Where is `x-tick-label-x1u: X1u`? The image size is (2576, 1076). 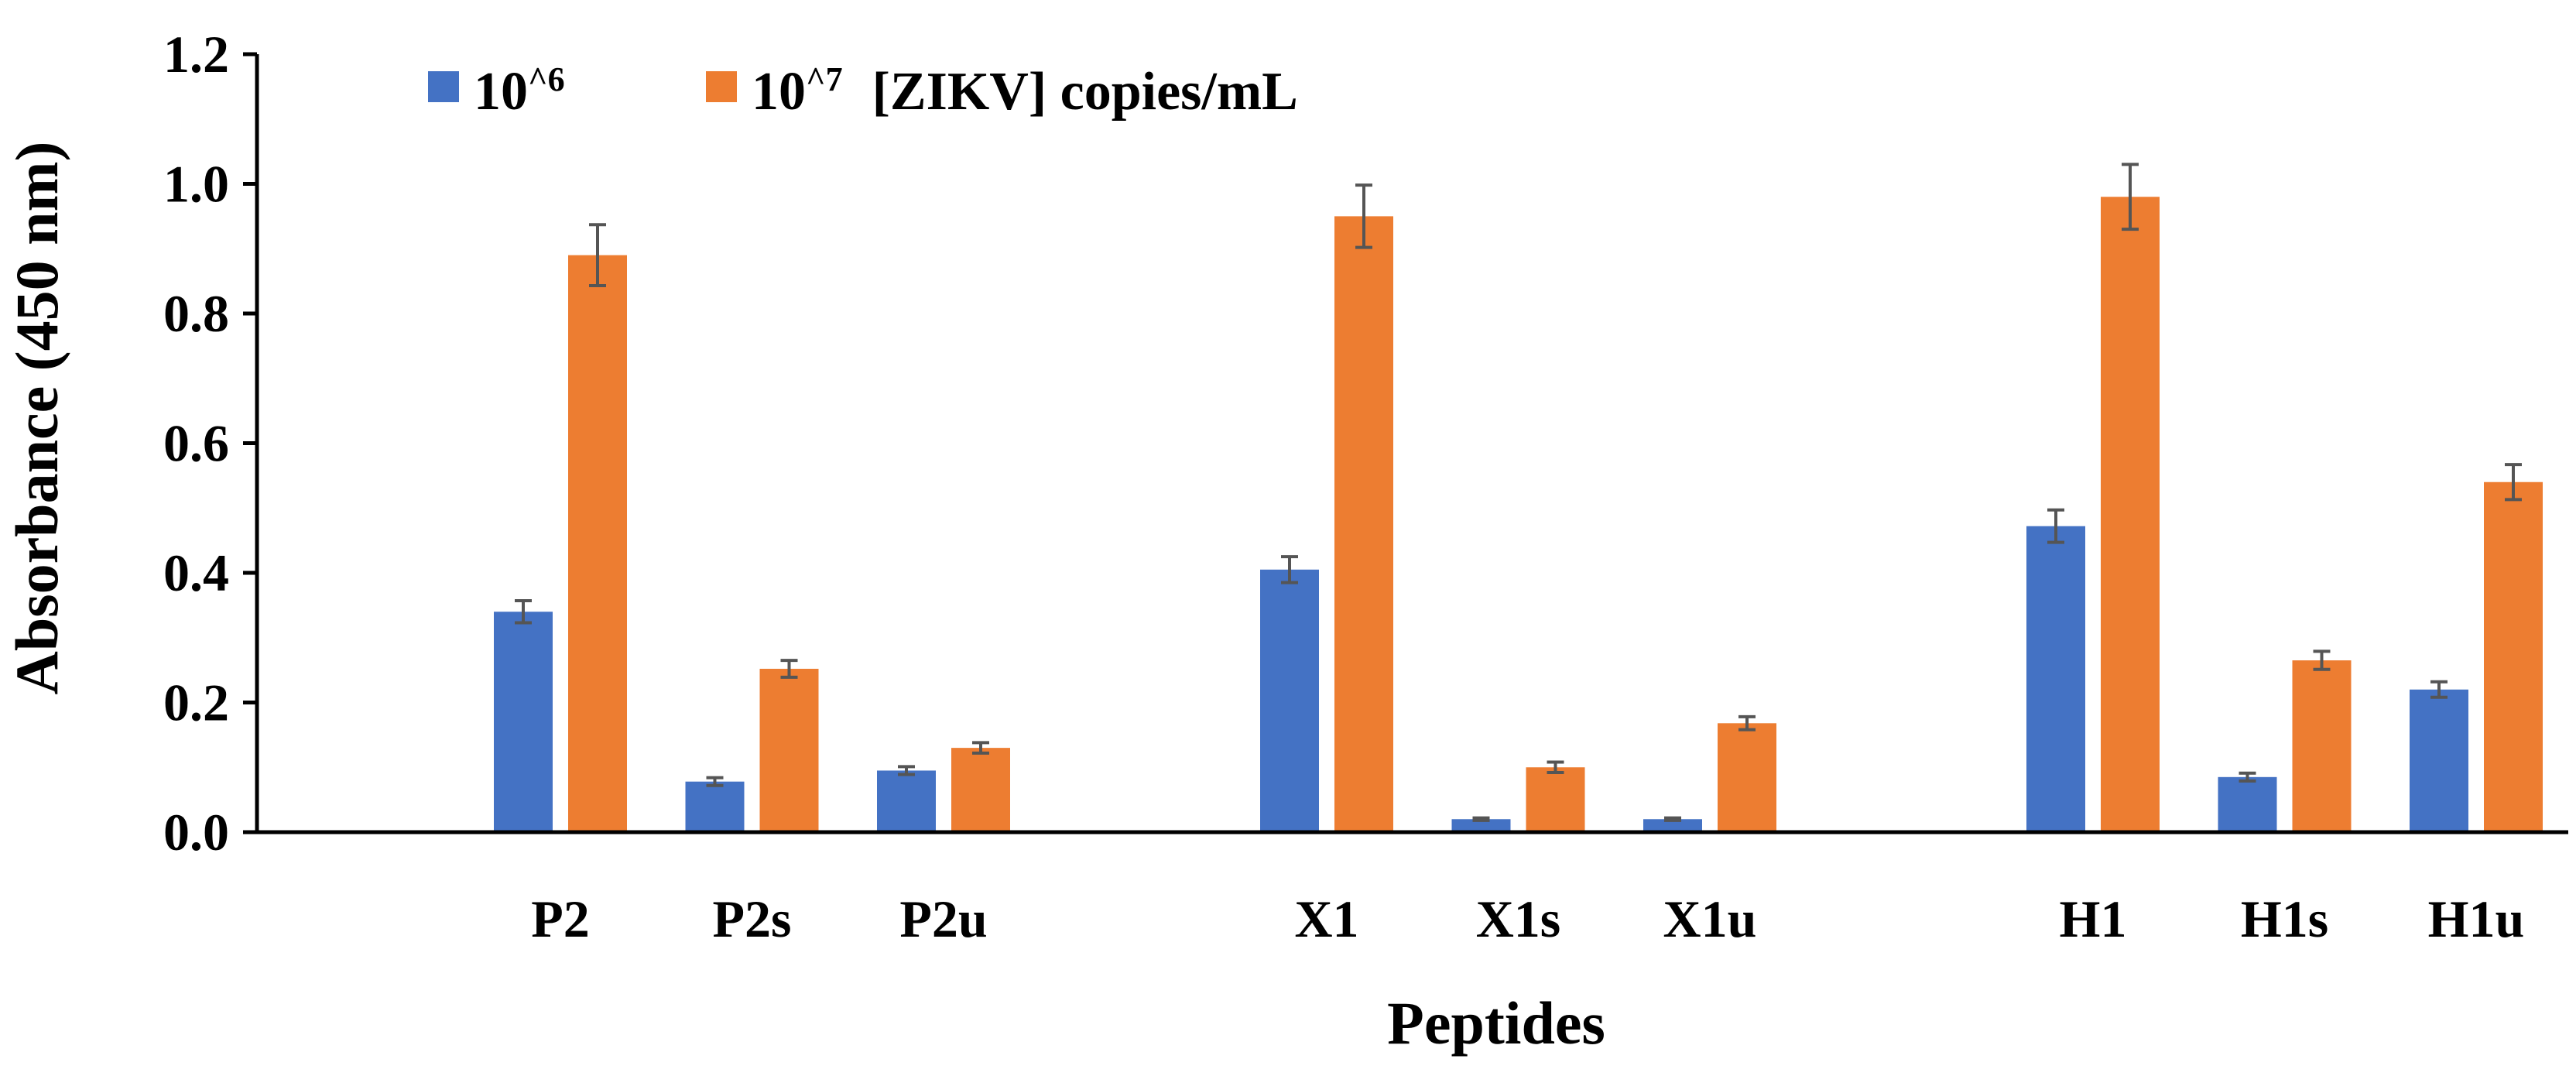
x-tick-label-x1u: X1u is located at coordinates (1710, 918).